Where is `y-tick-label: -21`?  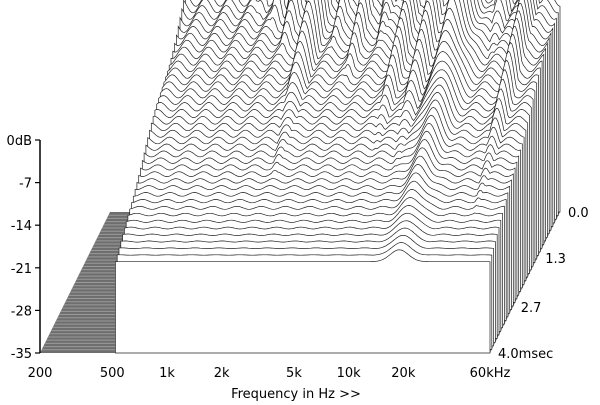 y-tick-label: -21 is located at coordinates (21, 269).